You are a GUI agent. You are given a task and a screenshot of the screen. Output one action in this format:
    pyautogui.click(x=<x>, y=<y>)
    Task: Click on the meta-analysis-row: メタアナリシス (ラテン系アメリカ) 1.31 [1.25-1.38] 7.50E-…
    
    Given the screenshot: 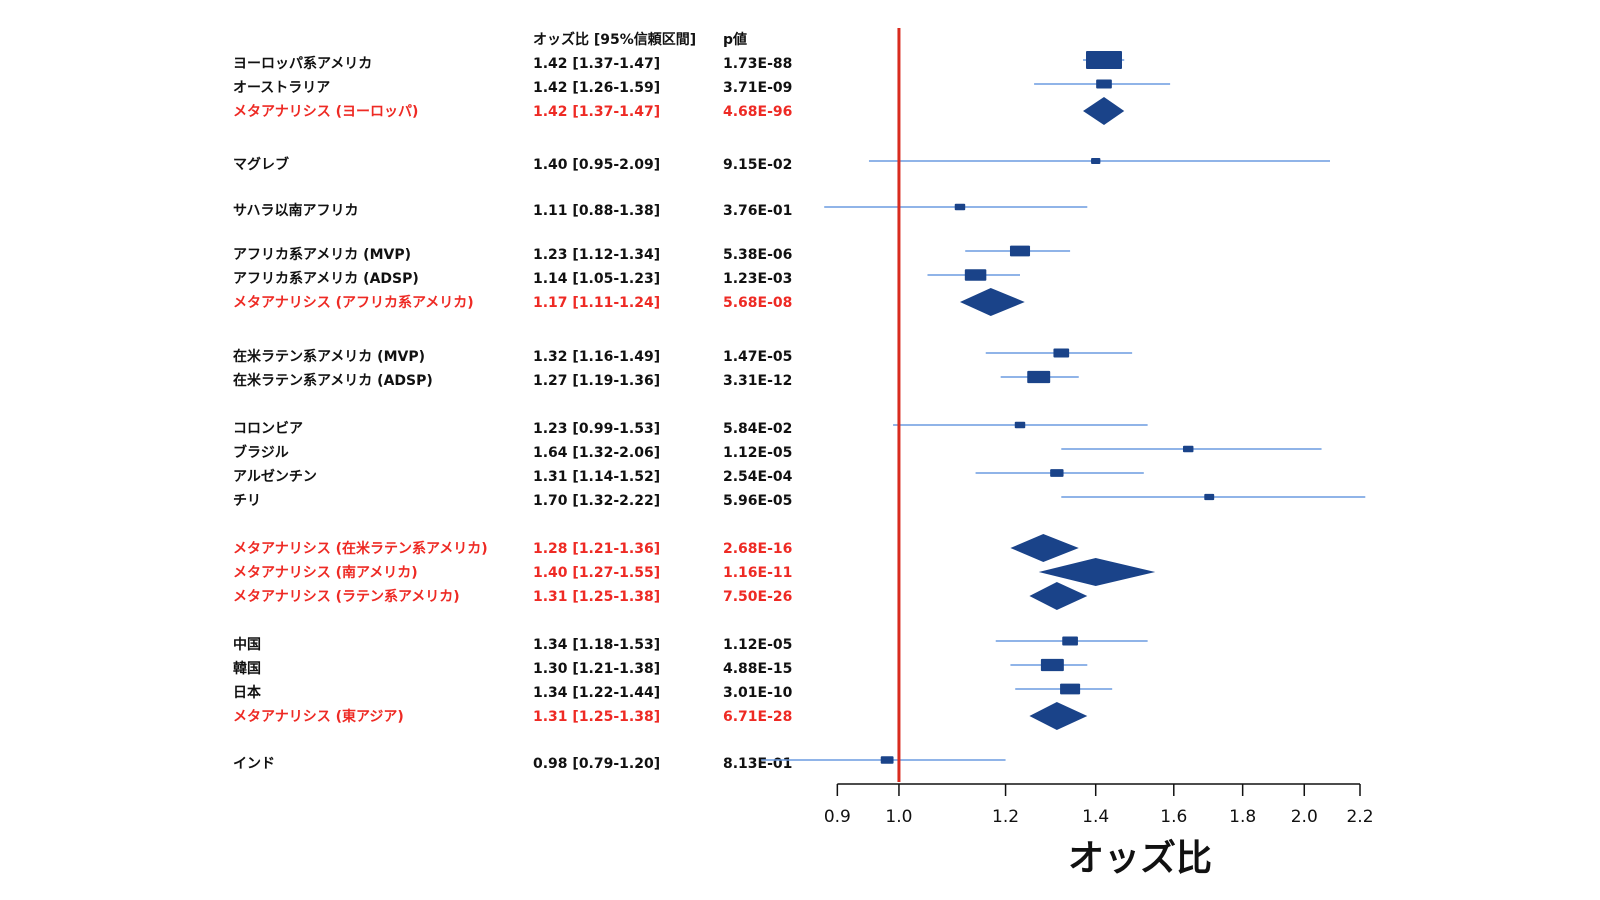 What is the action you would take?
    pyautogui.click(x=660, y=596)
    